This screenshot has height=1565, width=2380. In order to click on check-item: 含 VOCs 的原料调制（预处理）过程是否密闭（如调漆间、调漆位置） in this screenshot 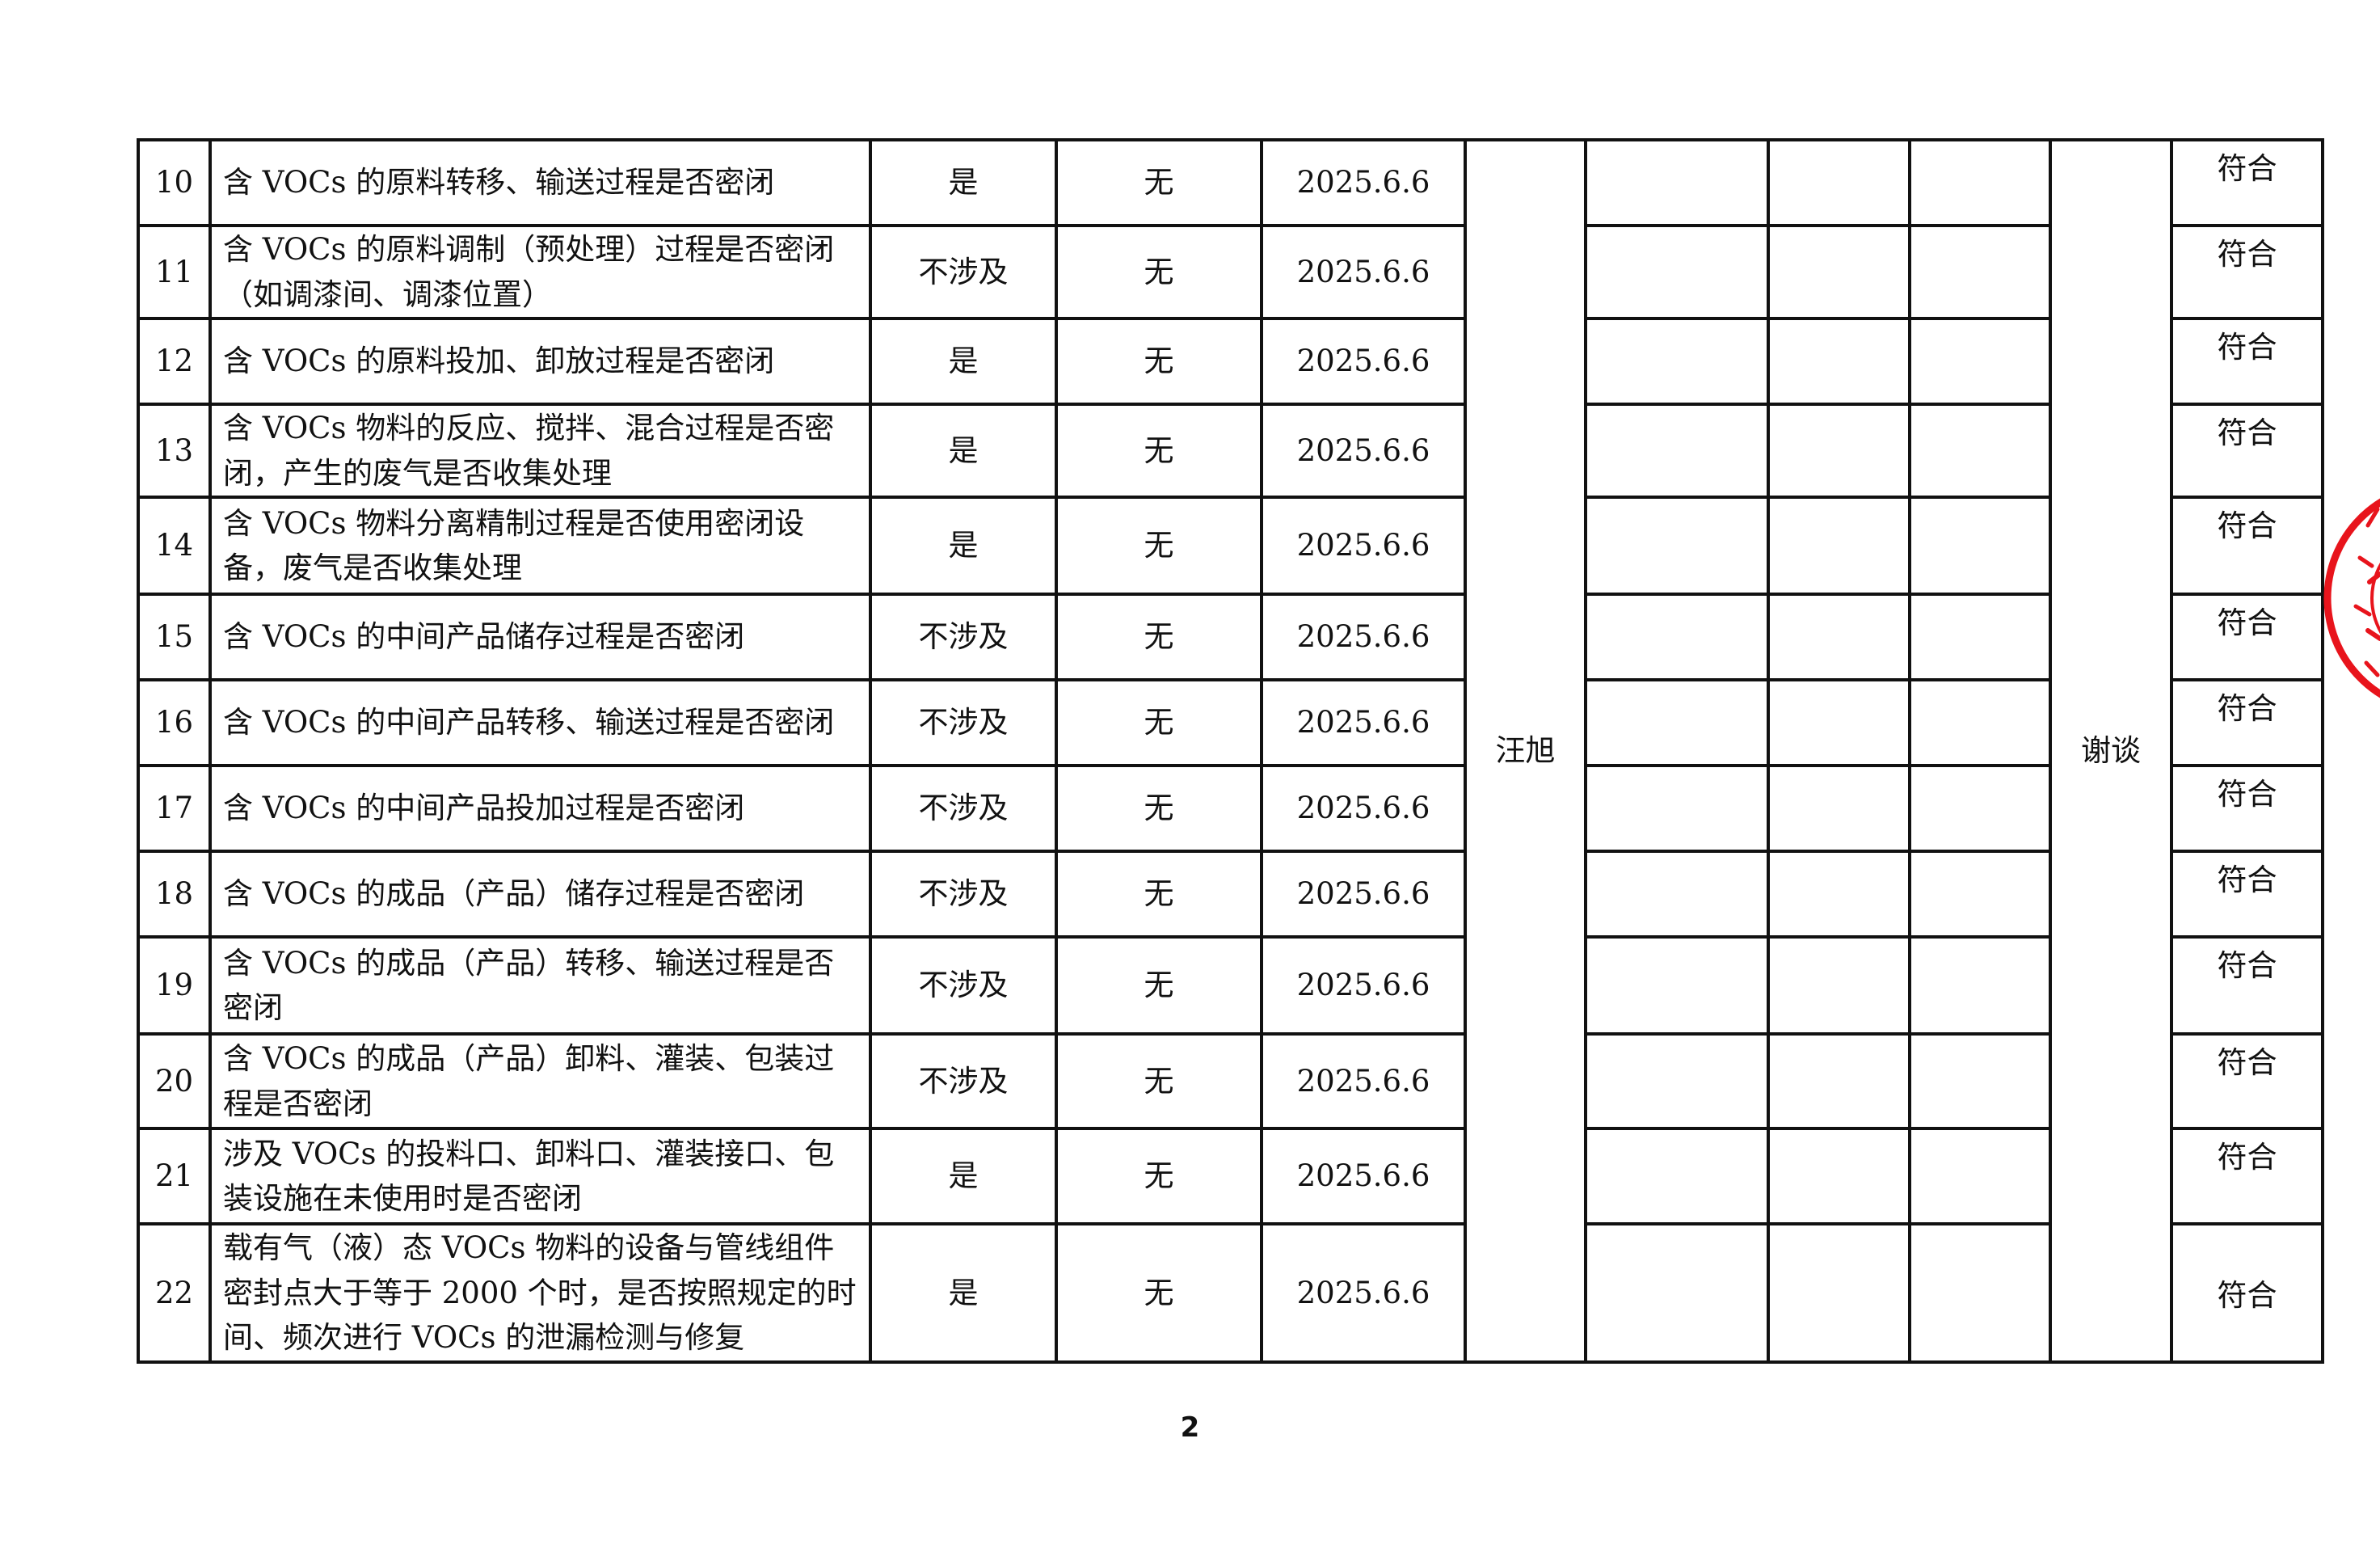, I will do `click(540, 272)`.